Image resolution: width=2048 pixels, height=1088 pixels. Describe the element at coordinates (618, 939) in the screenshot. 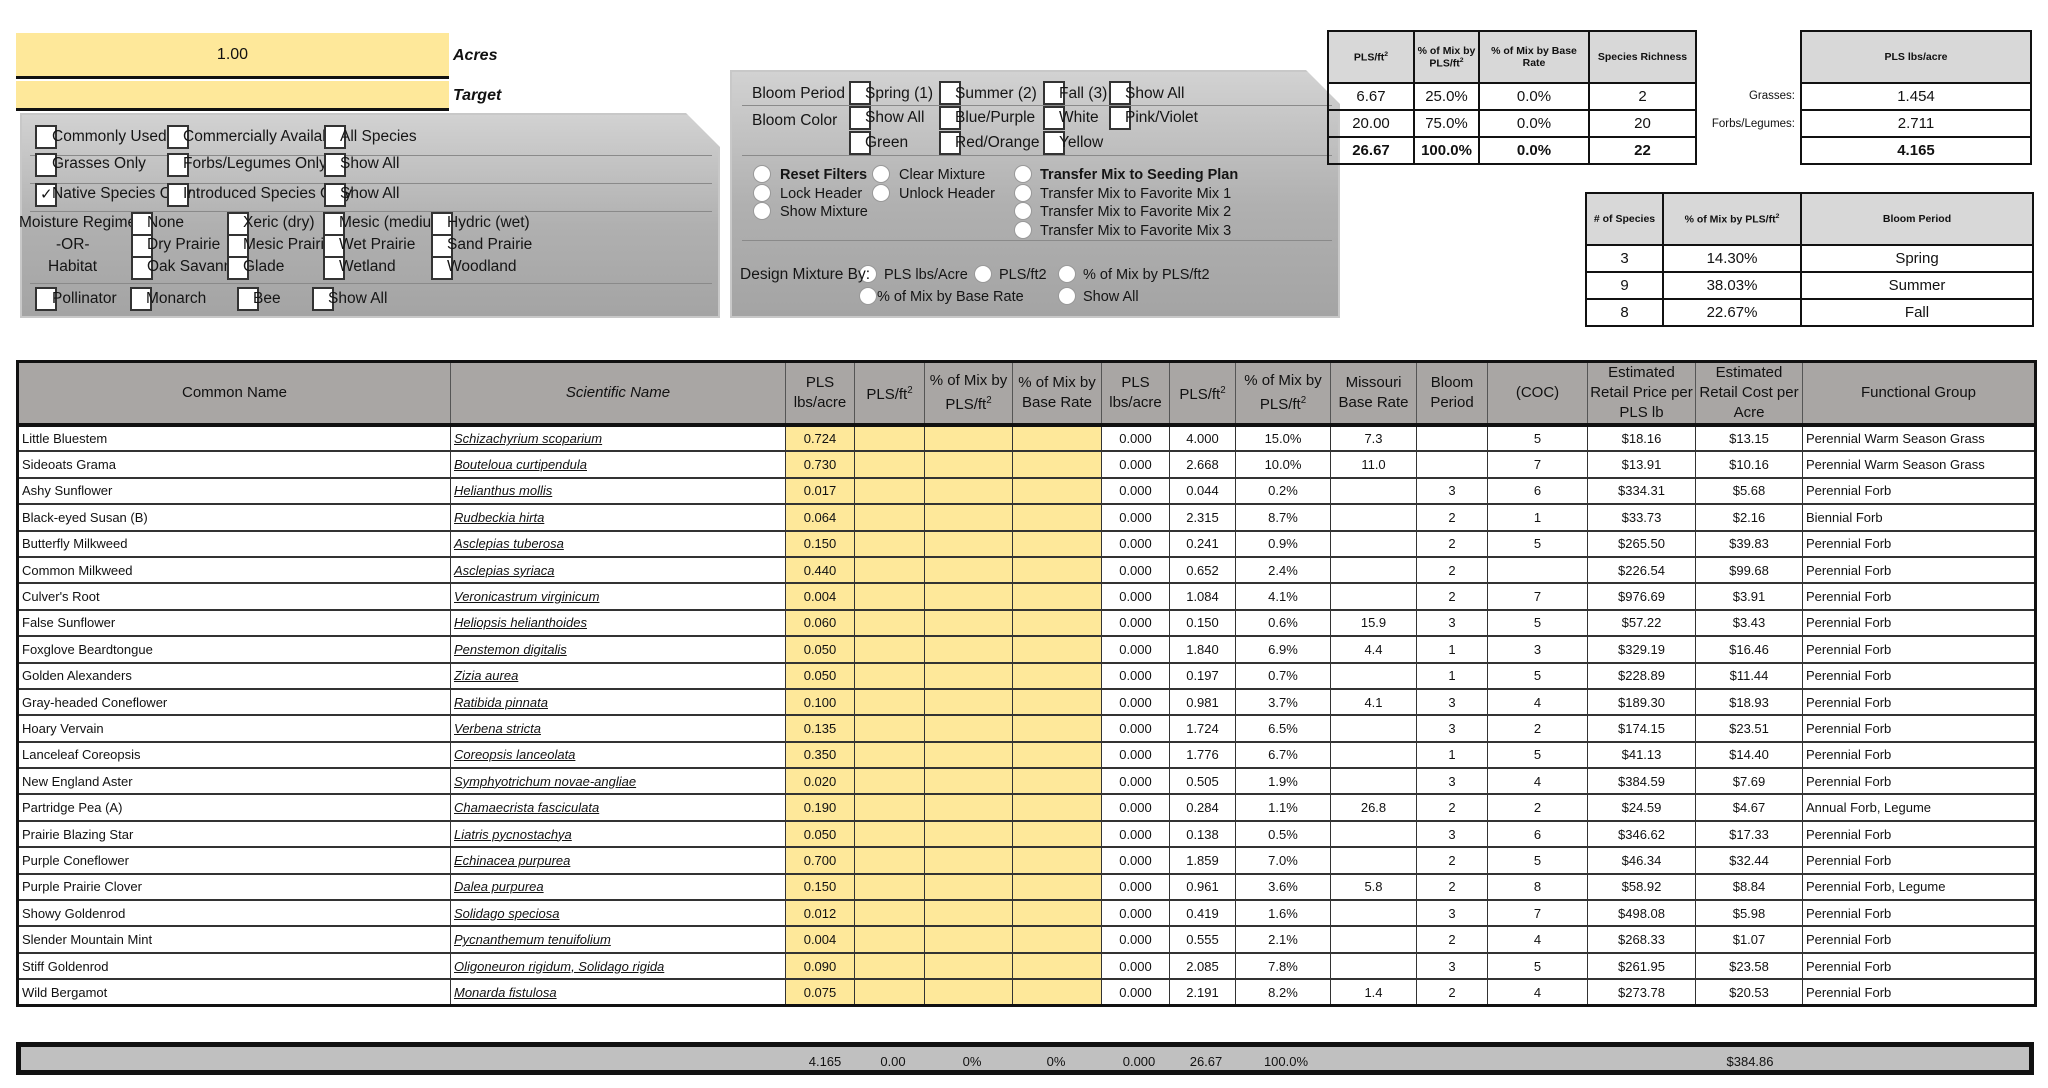

I see `scientific-name-link: Pycnanthemum tenuifolium` at that location.